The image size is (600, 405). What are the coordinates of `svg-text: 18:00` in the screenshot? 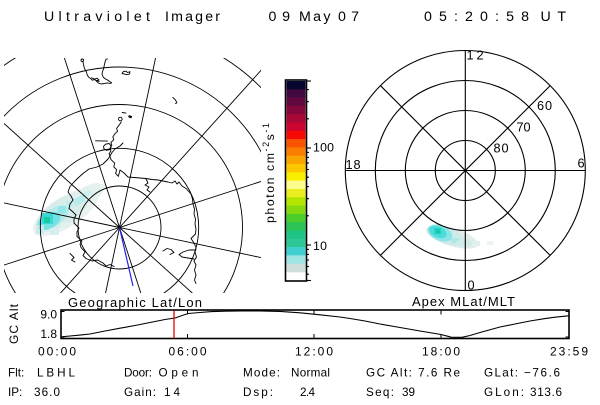 It's located at (441, 352).